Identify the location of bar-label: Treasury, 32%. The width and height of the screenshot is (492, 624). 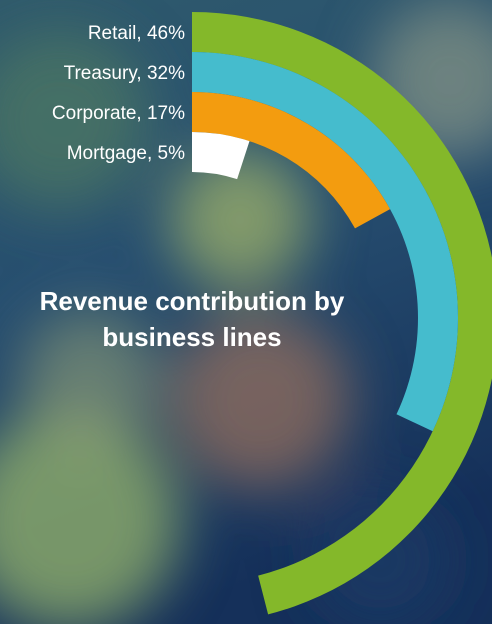
(125, 73).